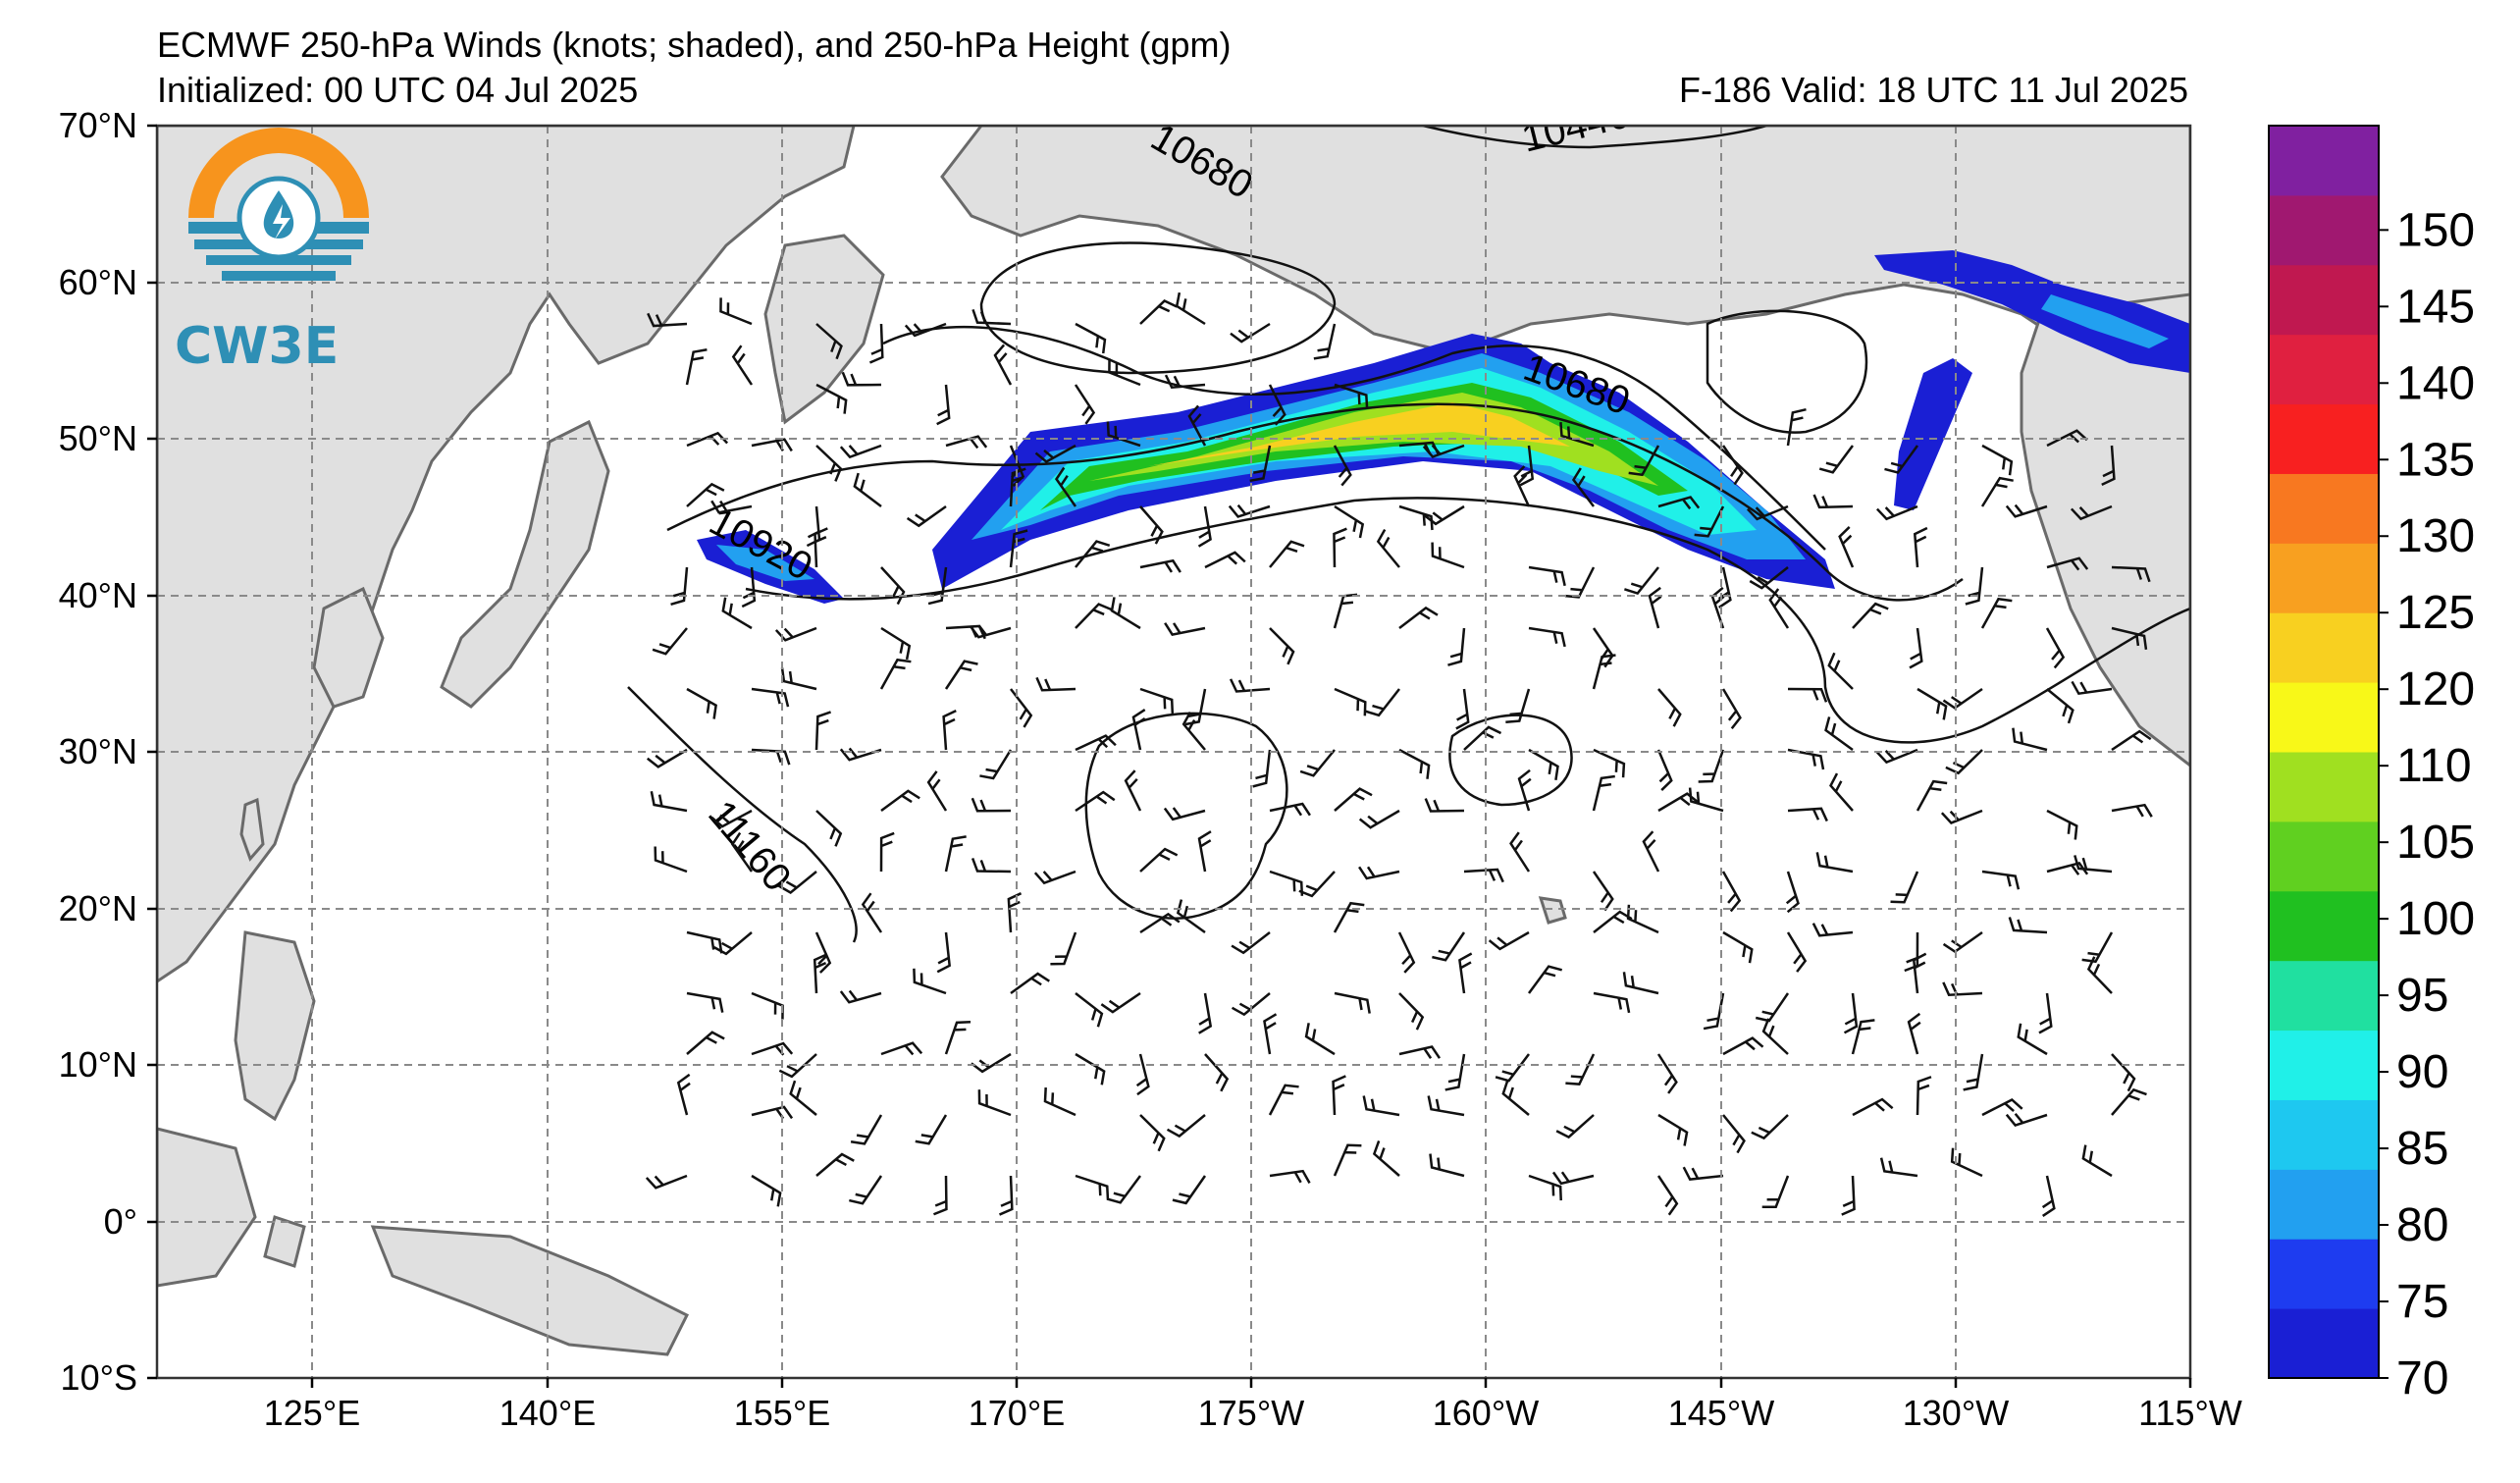  What do you see at coordinates (272, 252) in the screenshot?
I see `cw3e-logo: CW3E` at bounding box center [272, 252].